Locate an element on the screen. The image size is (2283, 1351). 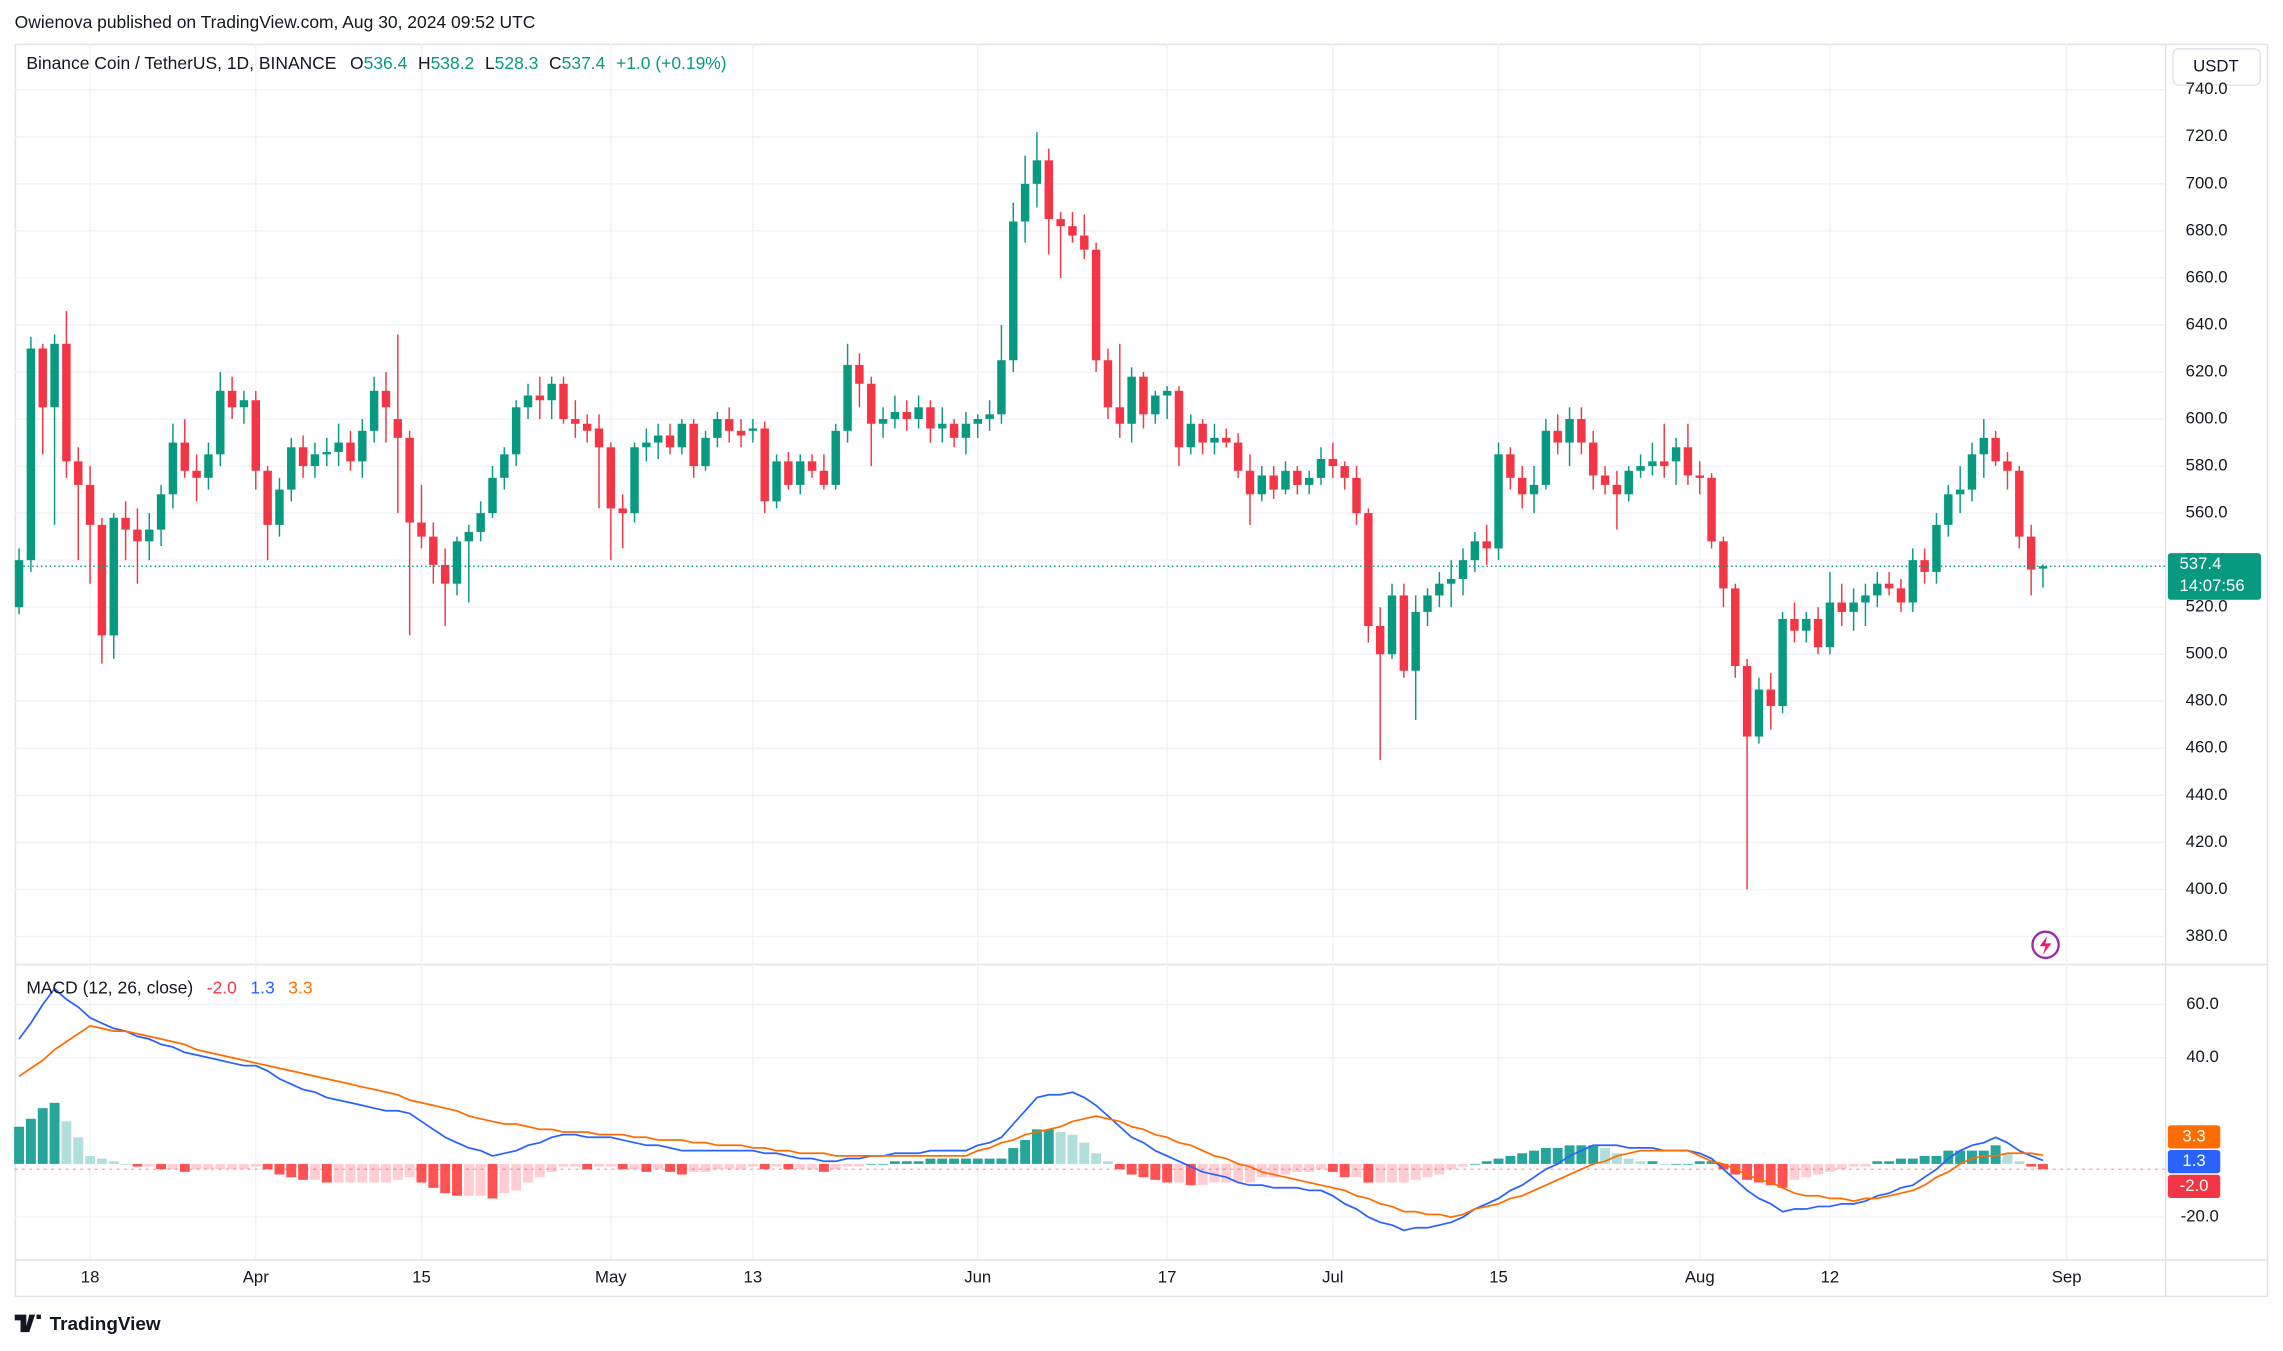
y-tick-label: 720.0 is located at coordinates (2207, 135).